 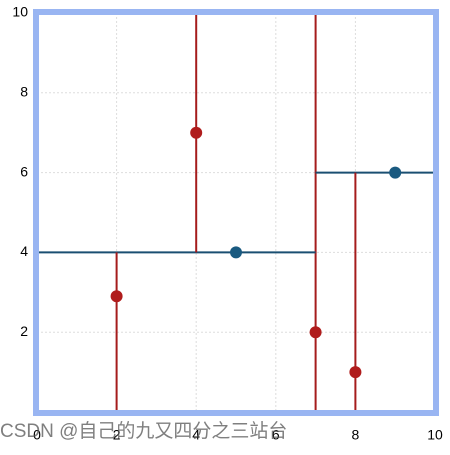 I want to click on y-tick-label: 8, so click(x=24, y=92).